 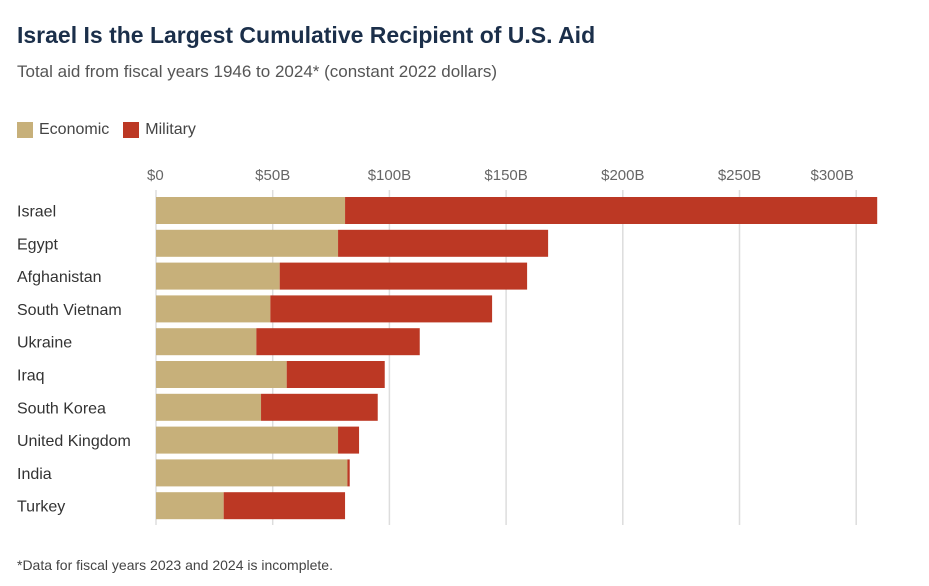 What do you see at coordinates (505, 175) in the screenshot?
I see `x-tick-label: $150B` at bounding box center [505, 175].